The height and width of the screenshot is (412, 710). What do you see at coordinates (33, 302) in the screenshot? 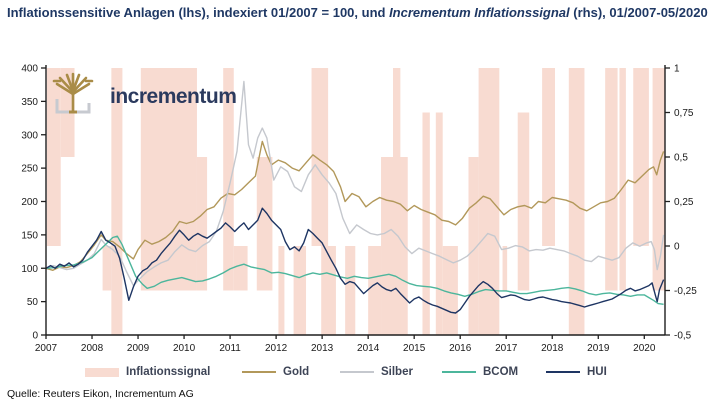
I see `y-left-tick-label: 50` at bounding box center [33, 302].